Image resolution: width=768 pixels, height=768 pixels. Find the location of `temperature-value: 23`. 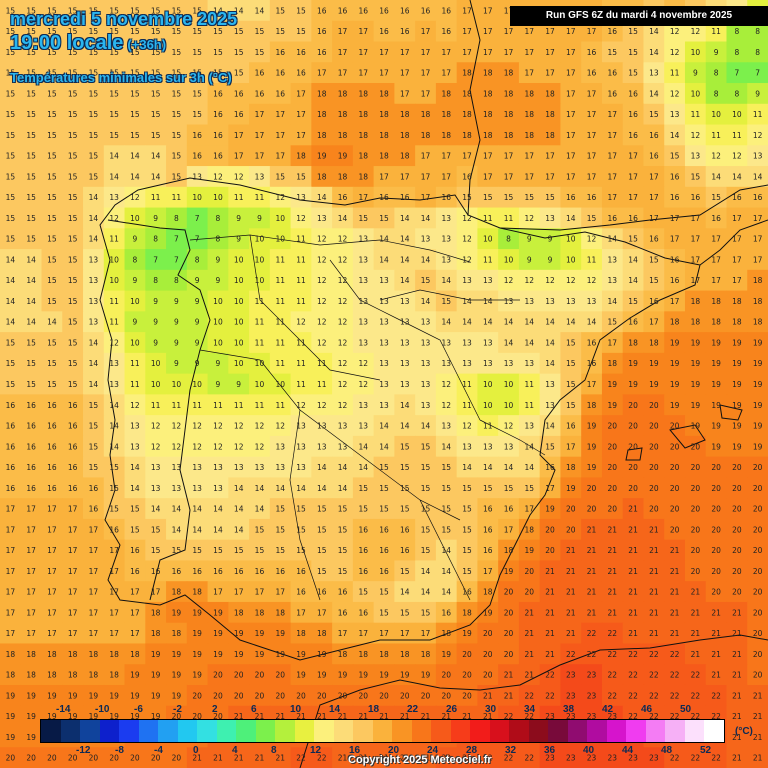

temperature-value: 23 is located at coordinates (571, 695).